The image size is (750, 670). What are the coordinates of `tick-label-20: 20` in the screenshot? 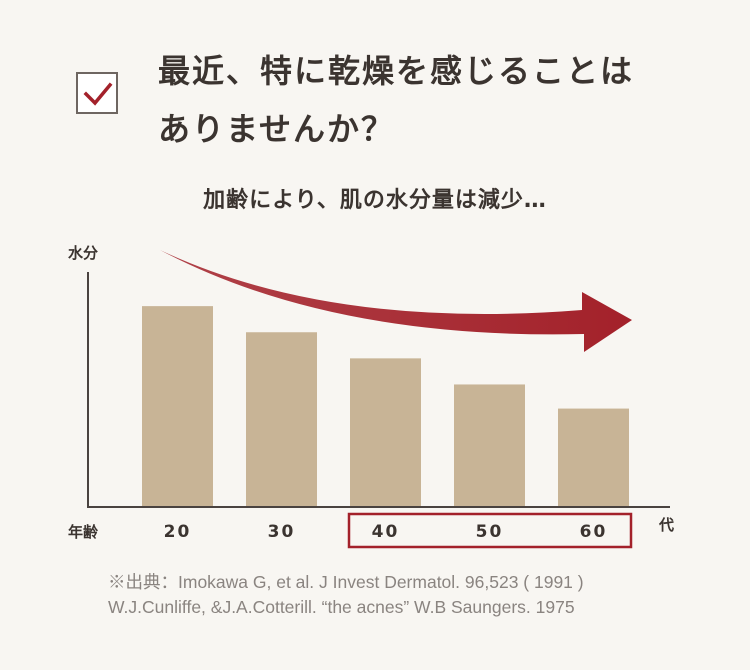 It's located at (178, 532).